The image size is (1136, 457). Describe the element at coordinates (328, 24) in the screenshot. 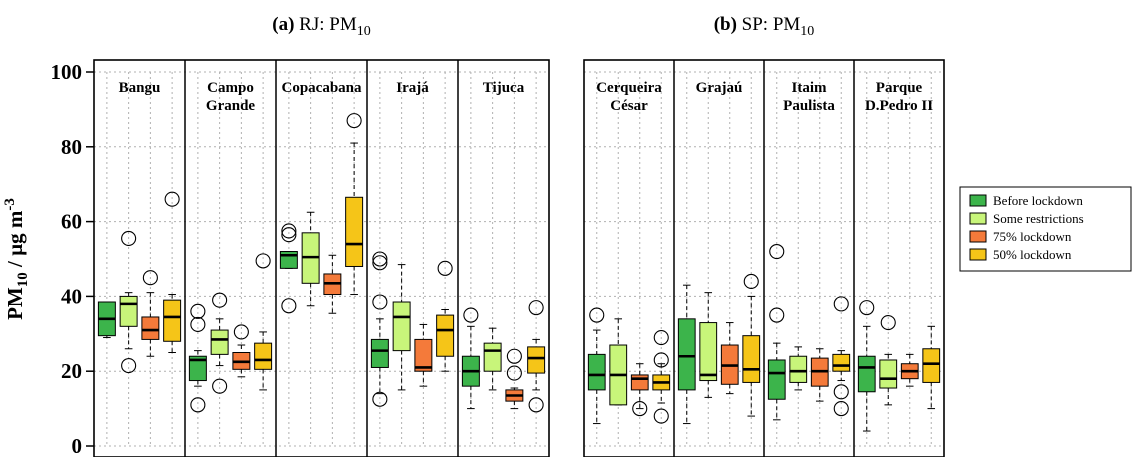

I see `panel-title-main: RJ: PM` at that location.